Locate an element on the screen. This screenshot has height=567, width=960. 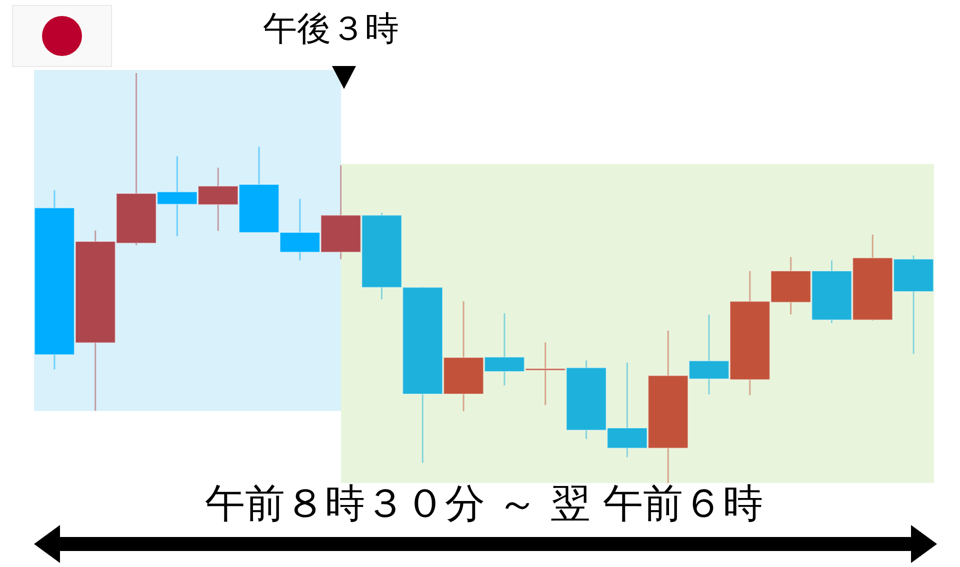
annotation: 午前８時３０分 ～ 翌 午前６時 is located at coordinates (484, 504).